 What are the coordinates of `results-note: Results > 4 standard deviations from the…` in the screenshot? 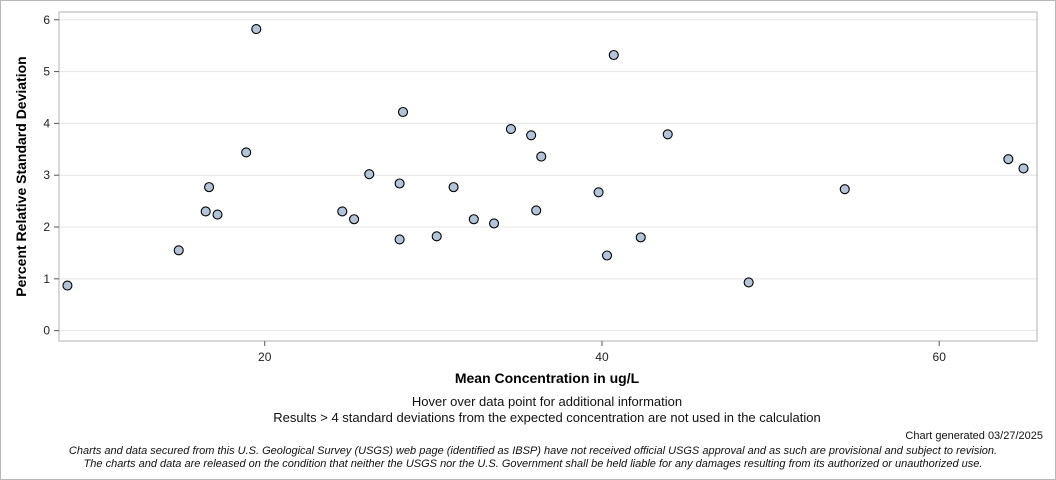 It's located at (547, 417).